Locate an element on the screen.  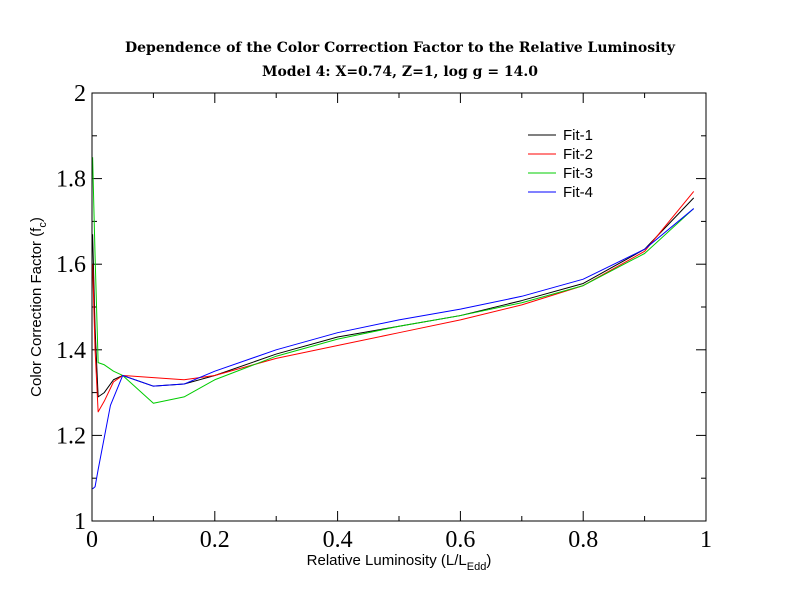
x-axis-label-end: ) is located at coordinates (488, 560).